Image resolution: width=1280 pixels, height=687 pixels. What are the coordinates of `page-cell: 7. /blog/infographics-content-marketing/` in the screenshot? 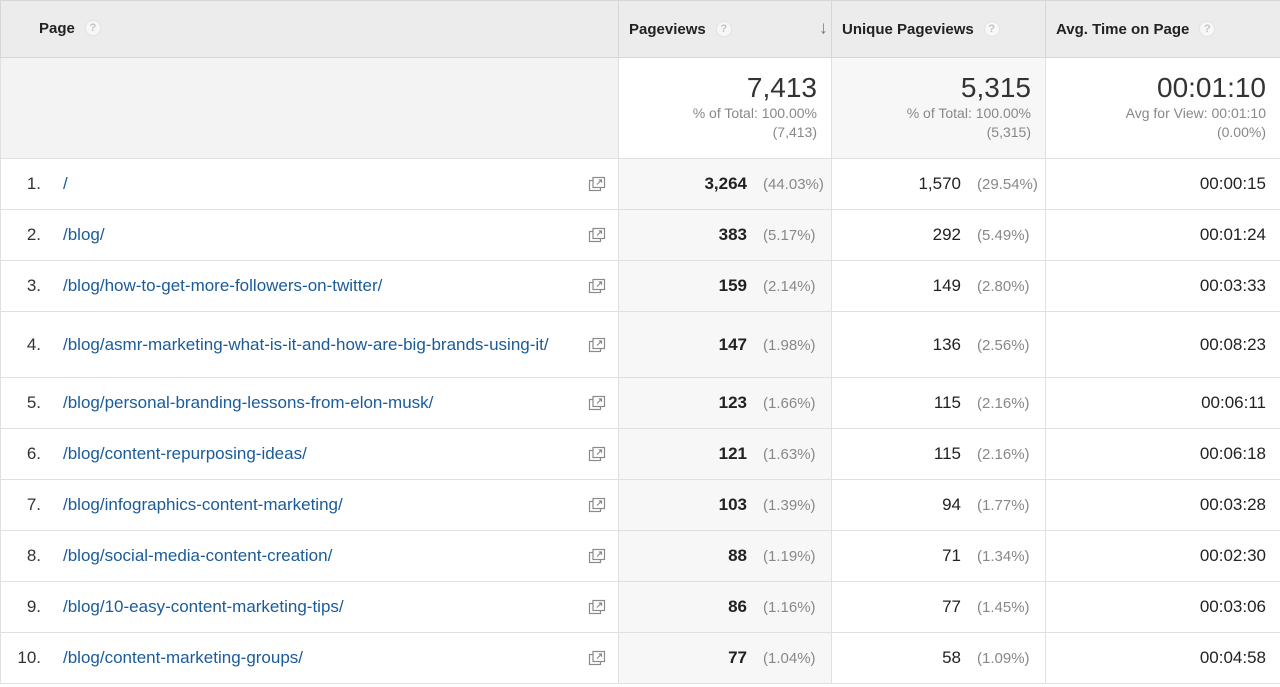 It's located at (309, 505).